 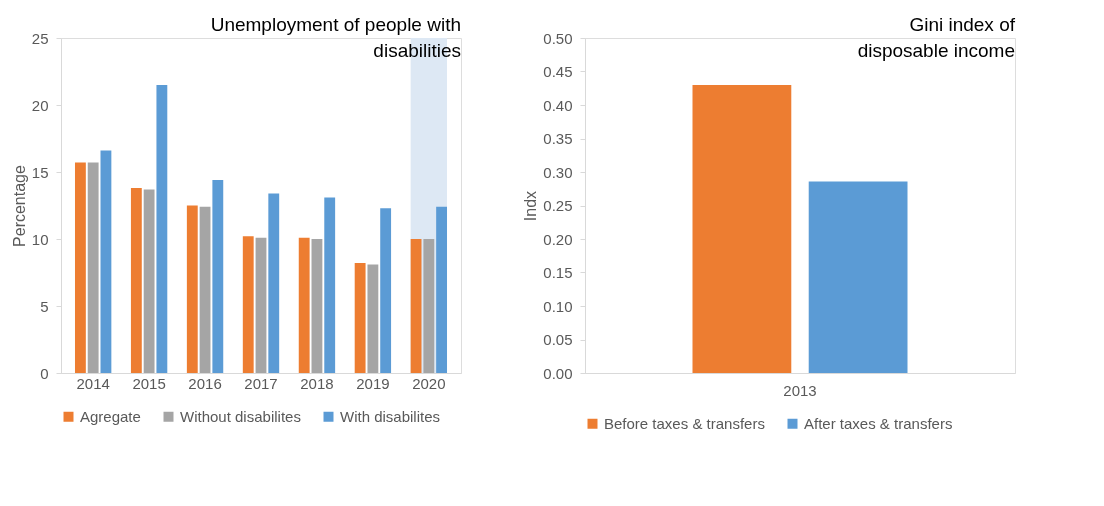 What do you see at coordinates (878, 423) in the screenshot?
I see `legend-label: After taxes & transfers` at bounding box center [878, 423].